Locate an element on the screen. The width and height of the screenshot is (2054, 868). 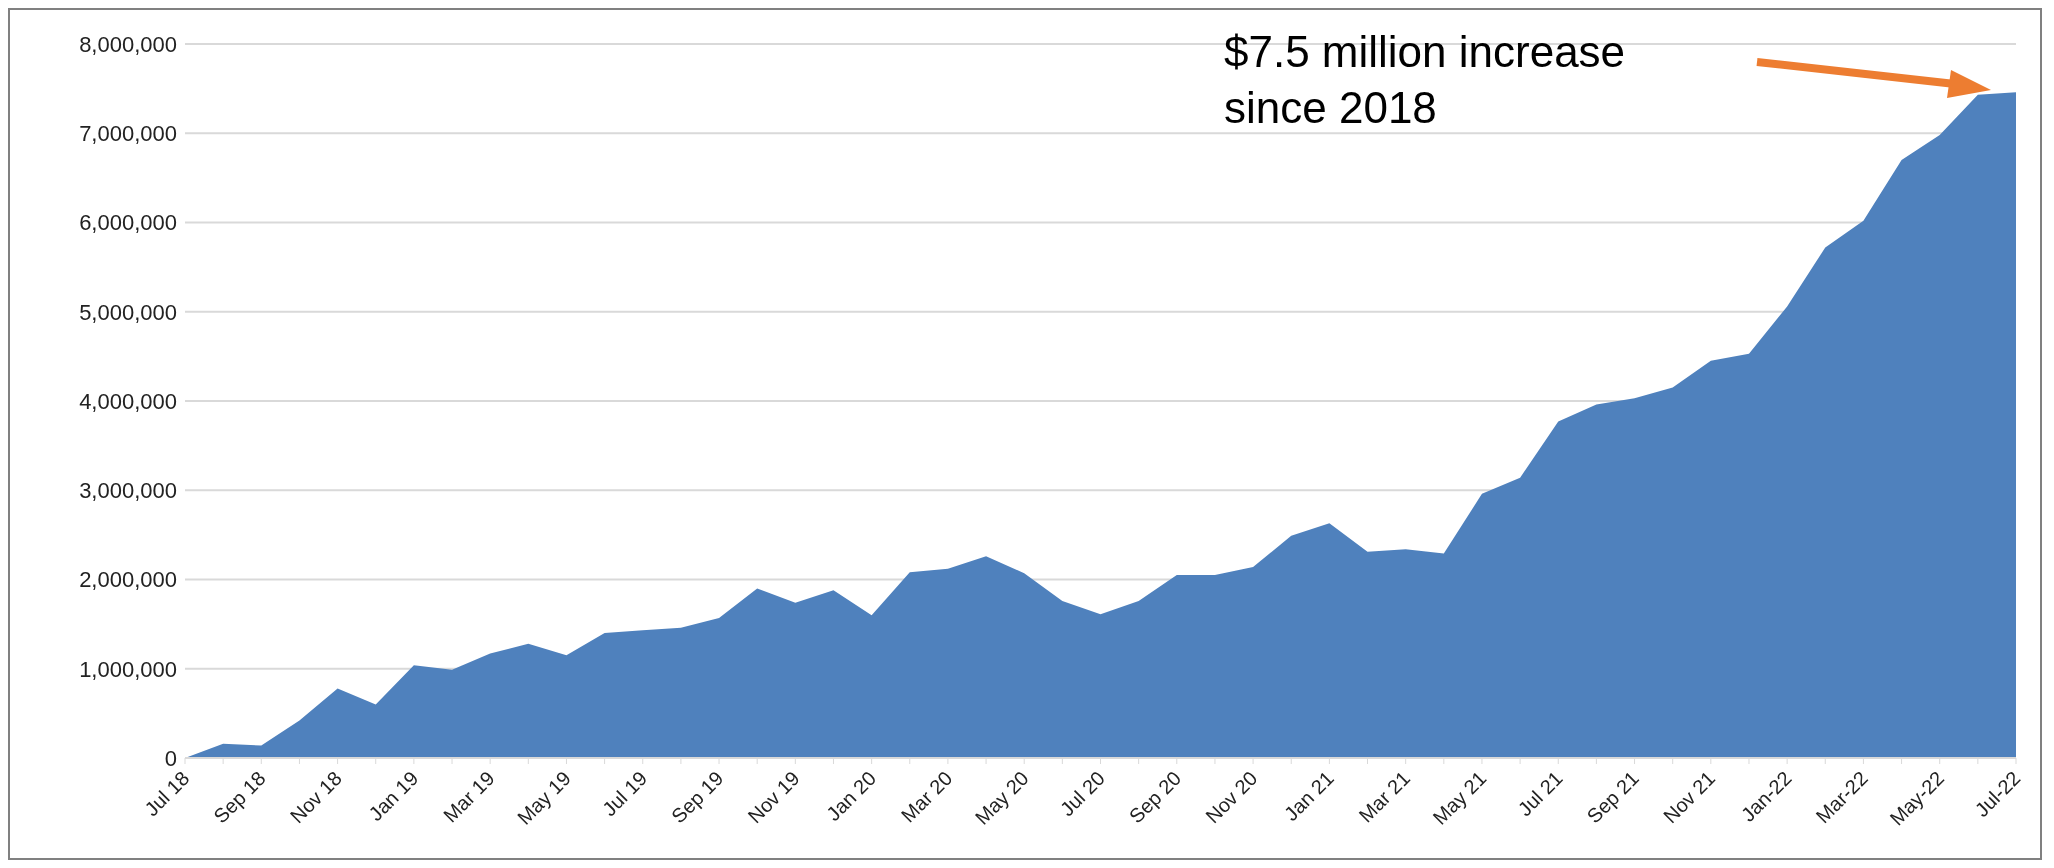
y-tick-label: 2,000,000 is located at coordinates (128, 580).